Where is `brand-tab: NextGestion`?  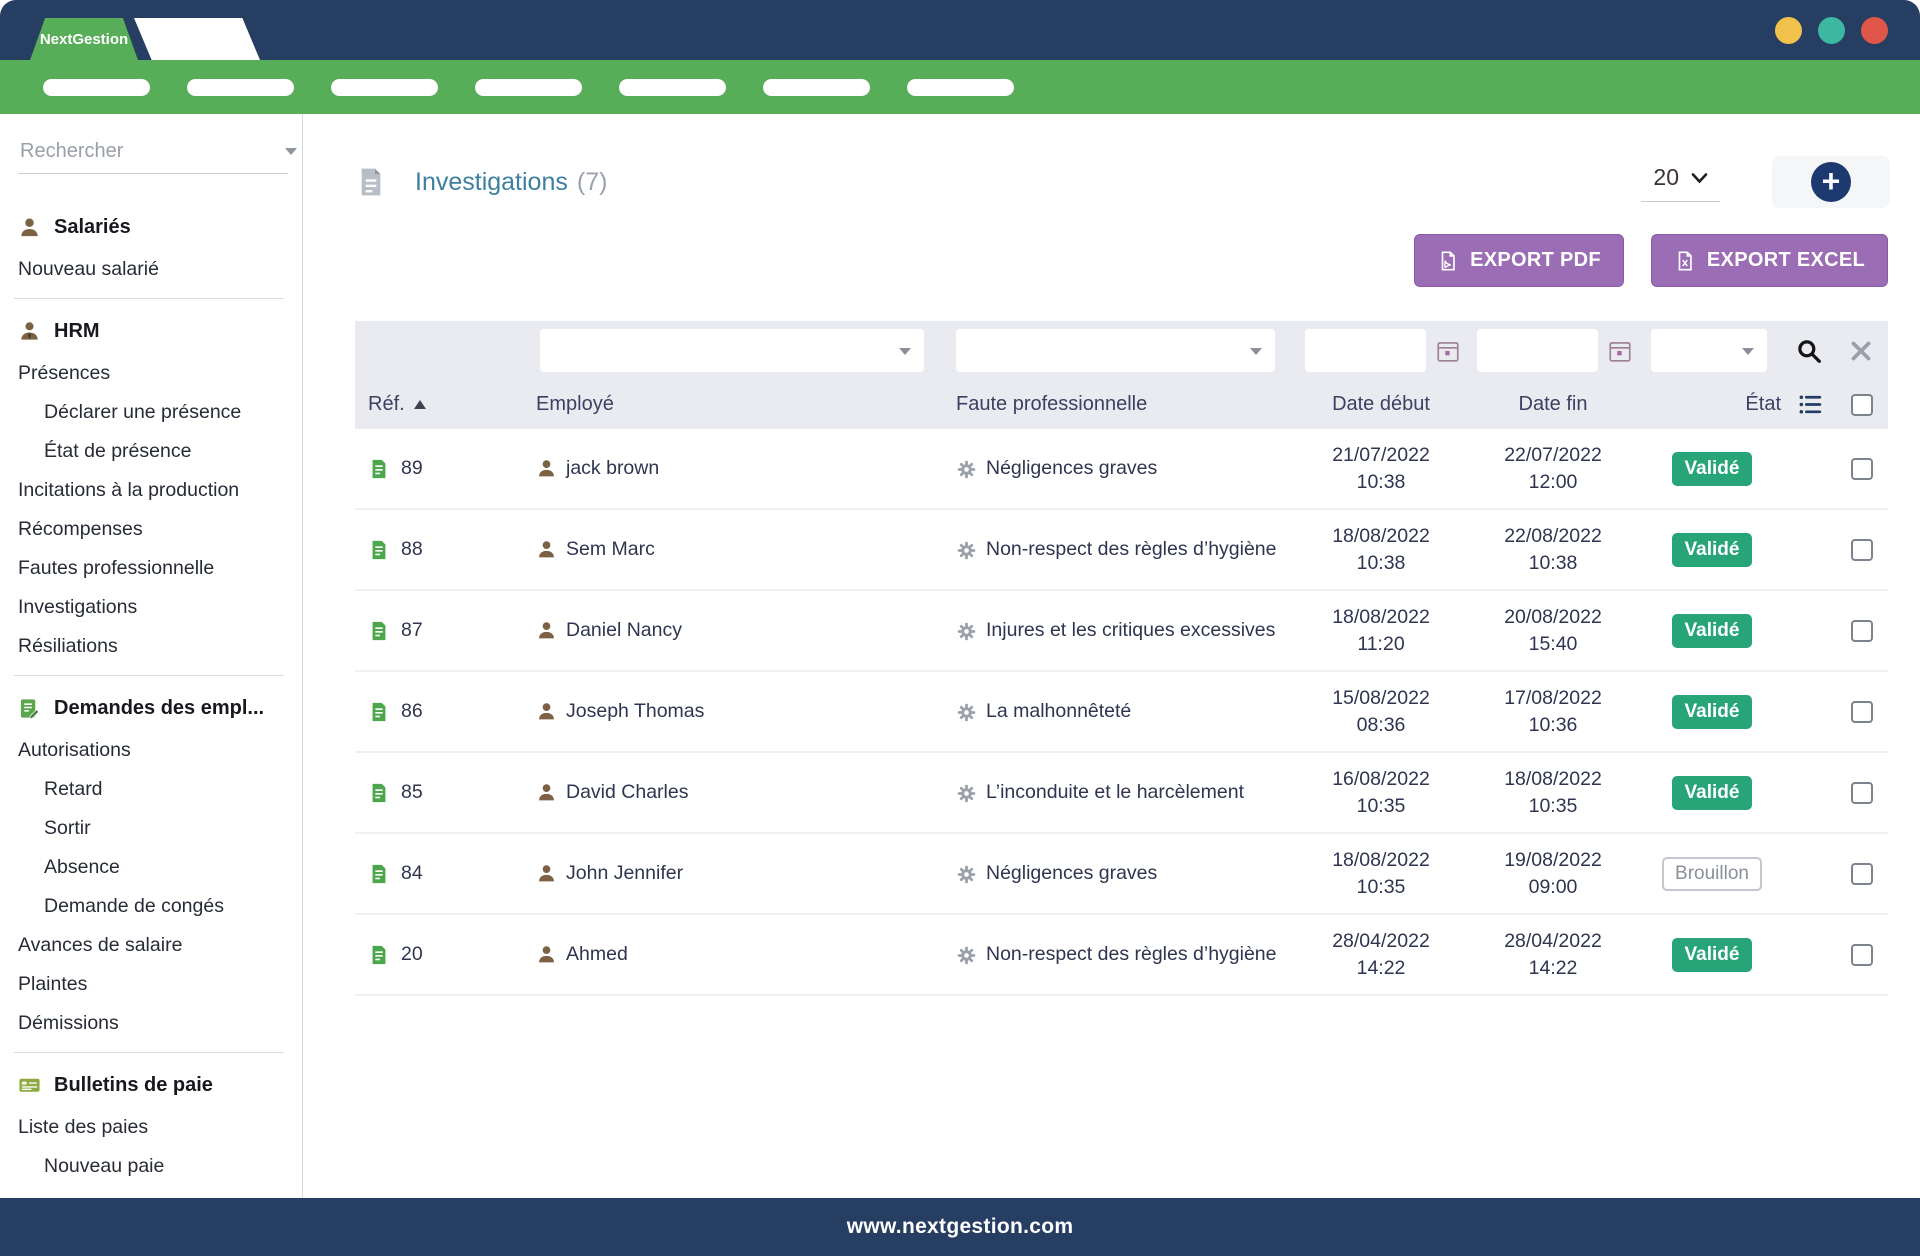 brand-tab: NextGestion is located at coordinates (84, 39).